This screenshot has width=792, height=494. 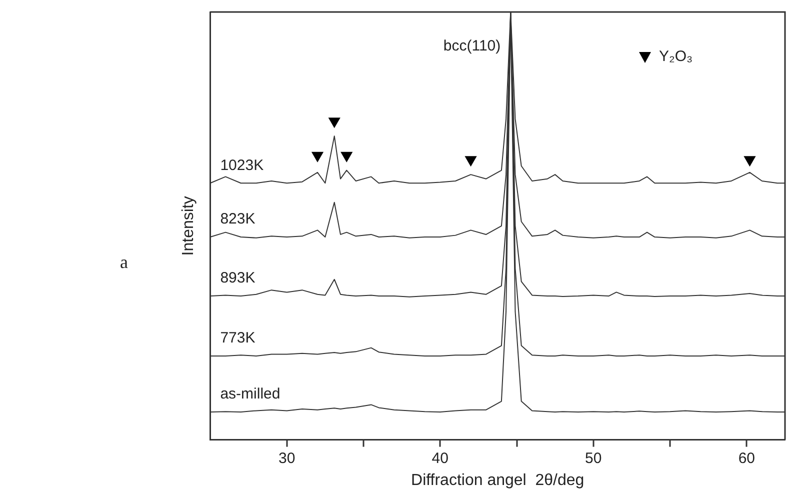 What do you see at coordinates (238, 278) in the screenshot?
I see `series-label: 893K` at bounding box center [238, 278].